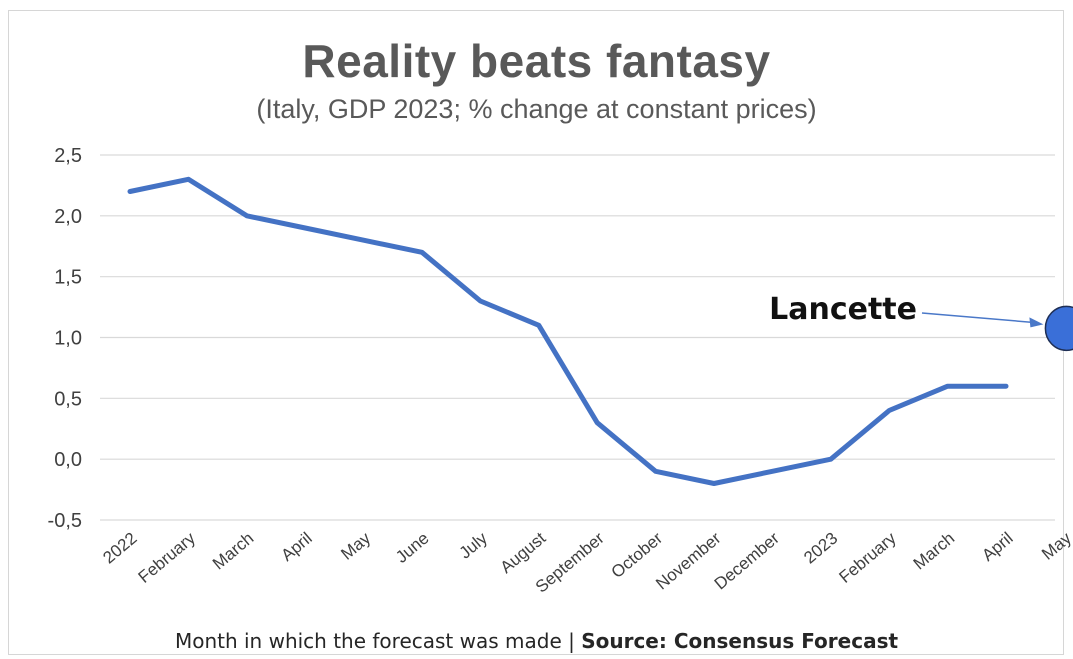  I want to click on x-tick-label: August, so click(523, 552).